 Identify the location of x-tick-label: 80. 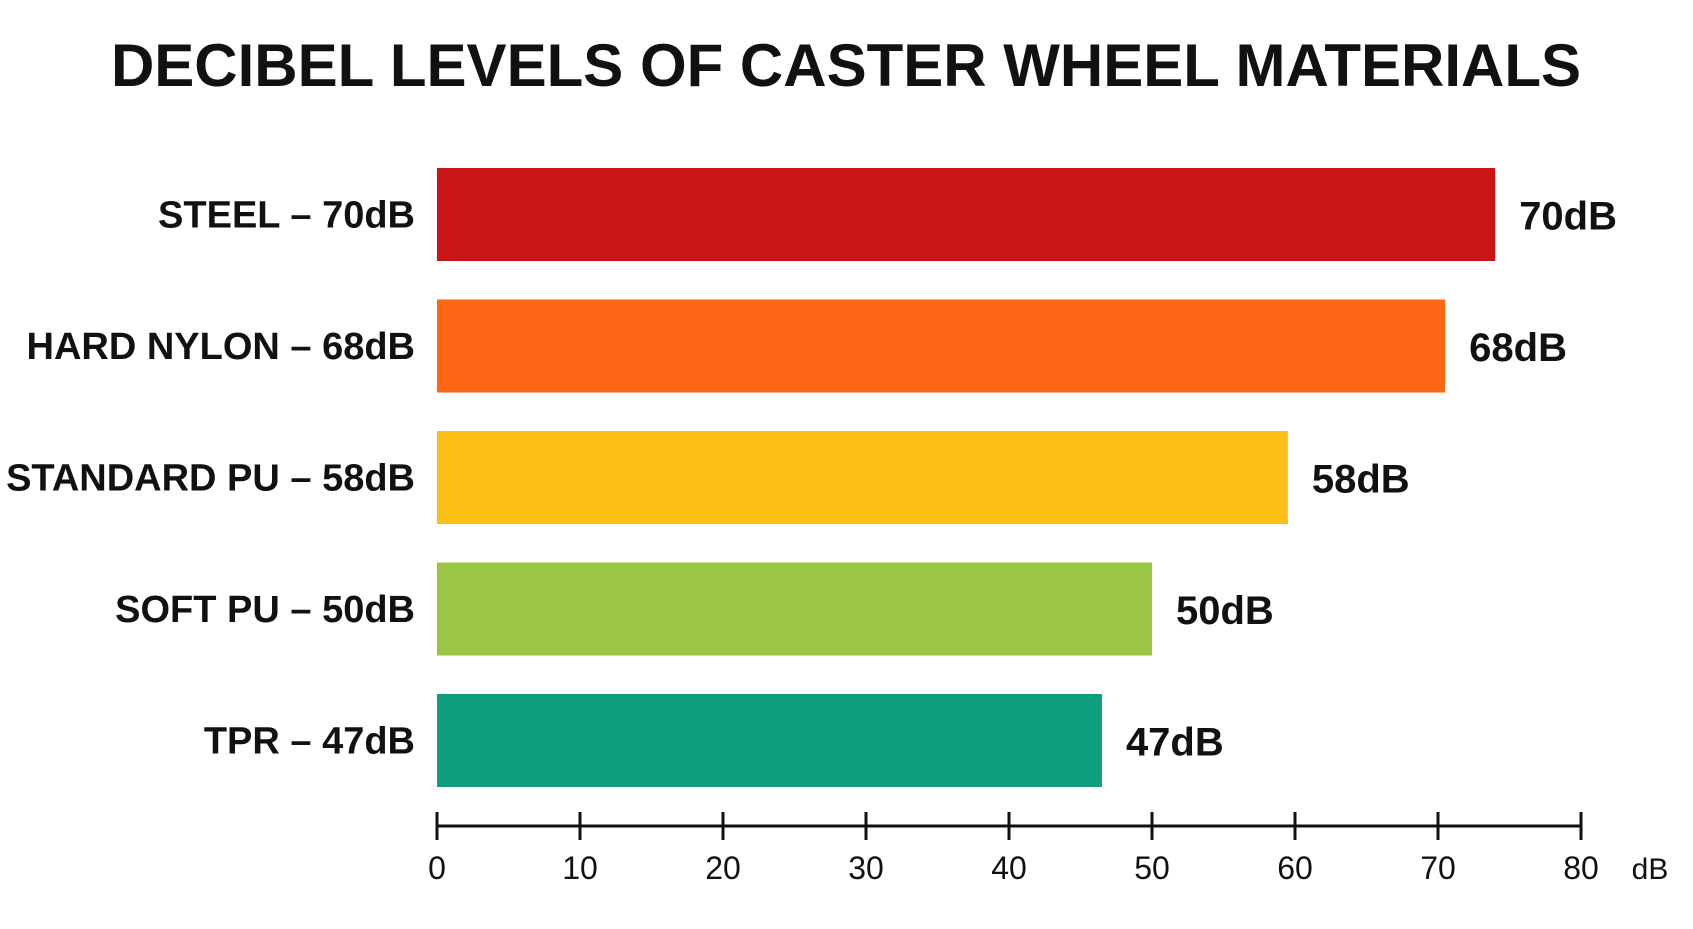
(1581, 868).